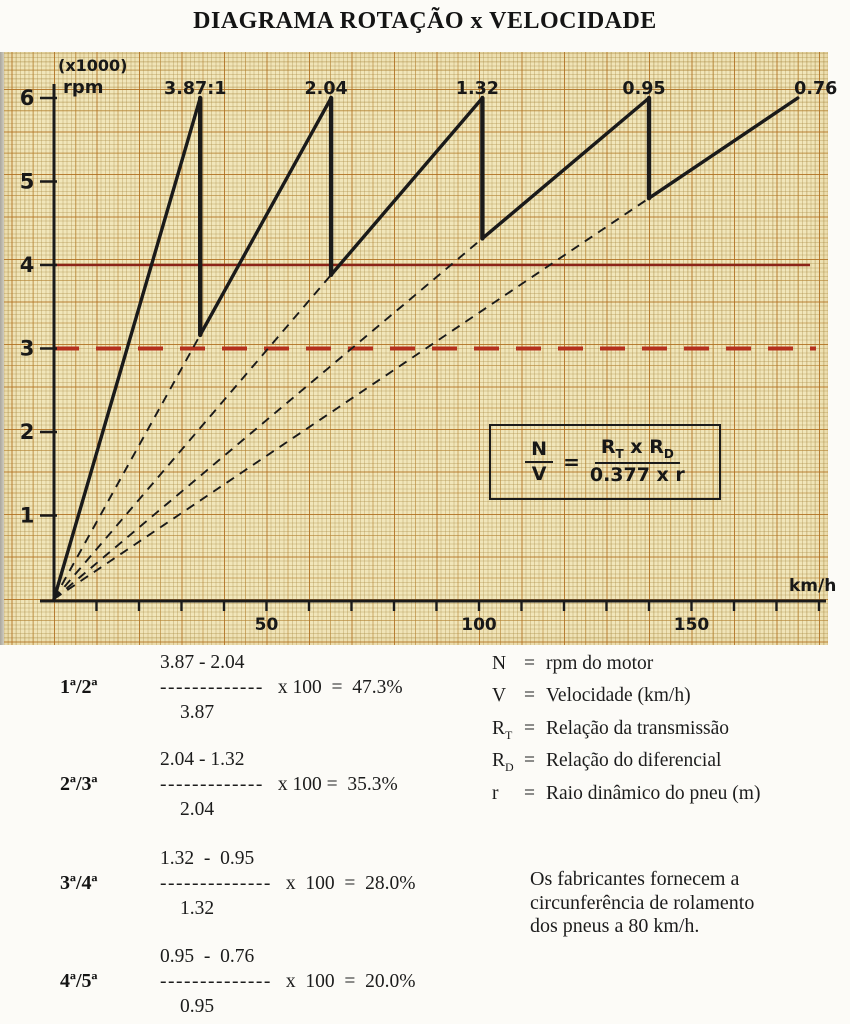 The image size is (850, 1024). What do you see at coordinates (607, 762) in the screenshot?
I see `legend-item-RD: RD = Relação do diferencial` at bounding box center [607, 762].